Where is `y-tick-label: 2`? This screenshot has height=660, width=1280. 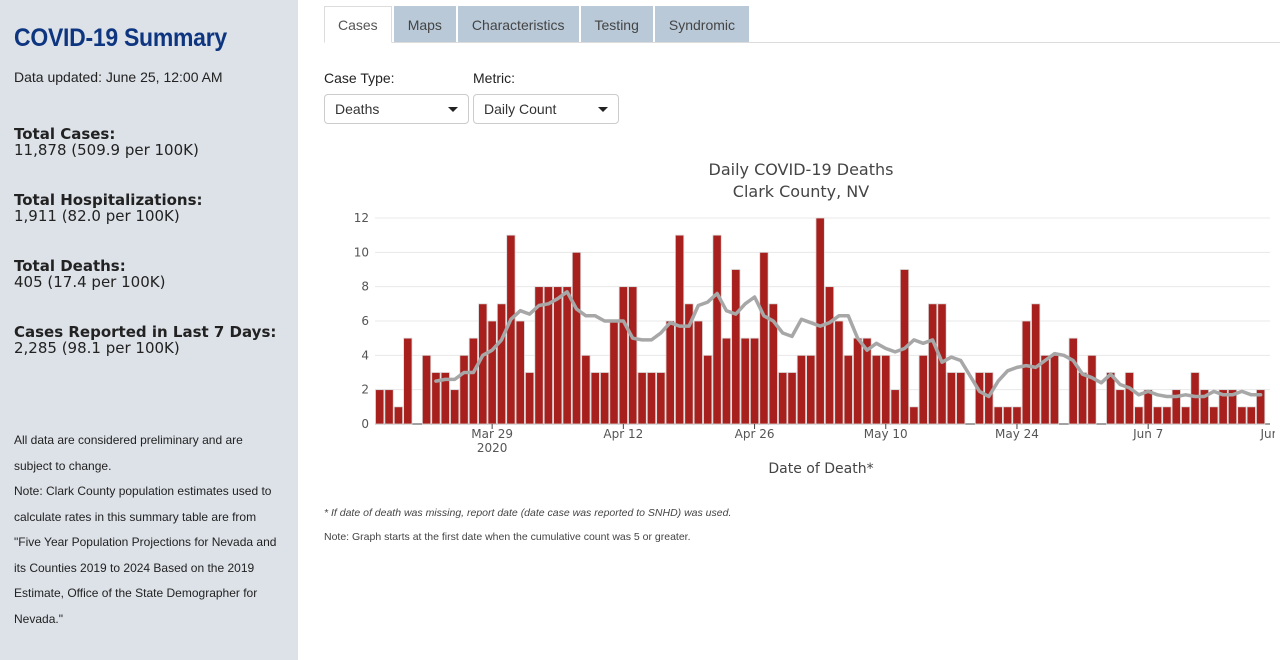
y-tick-label: 2 is located at coordinates (365, 390).